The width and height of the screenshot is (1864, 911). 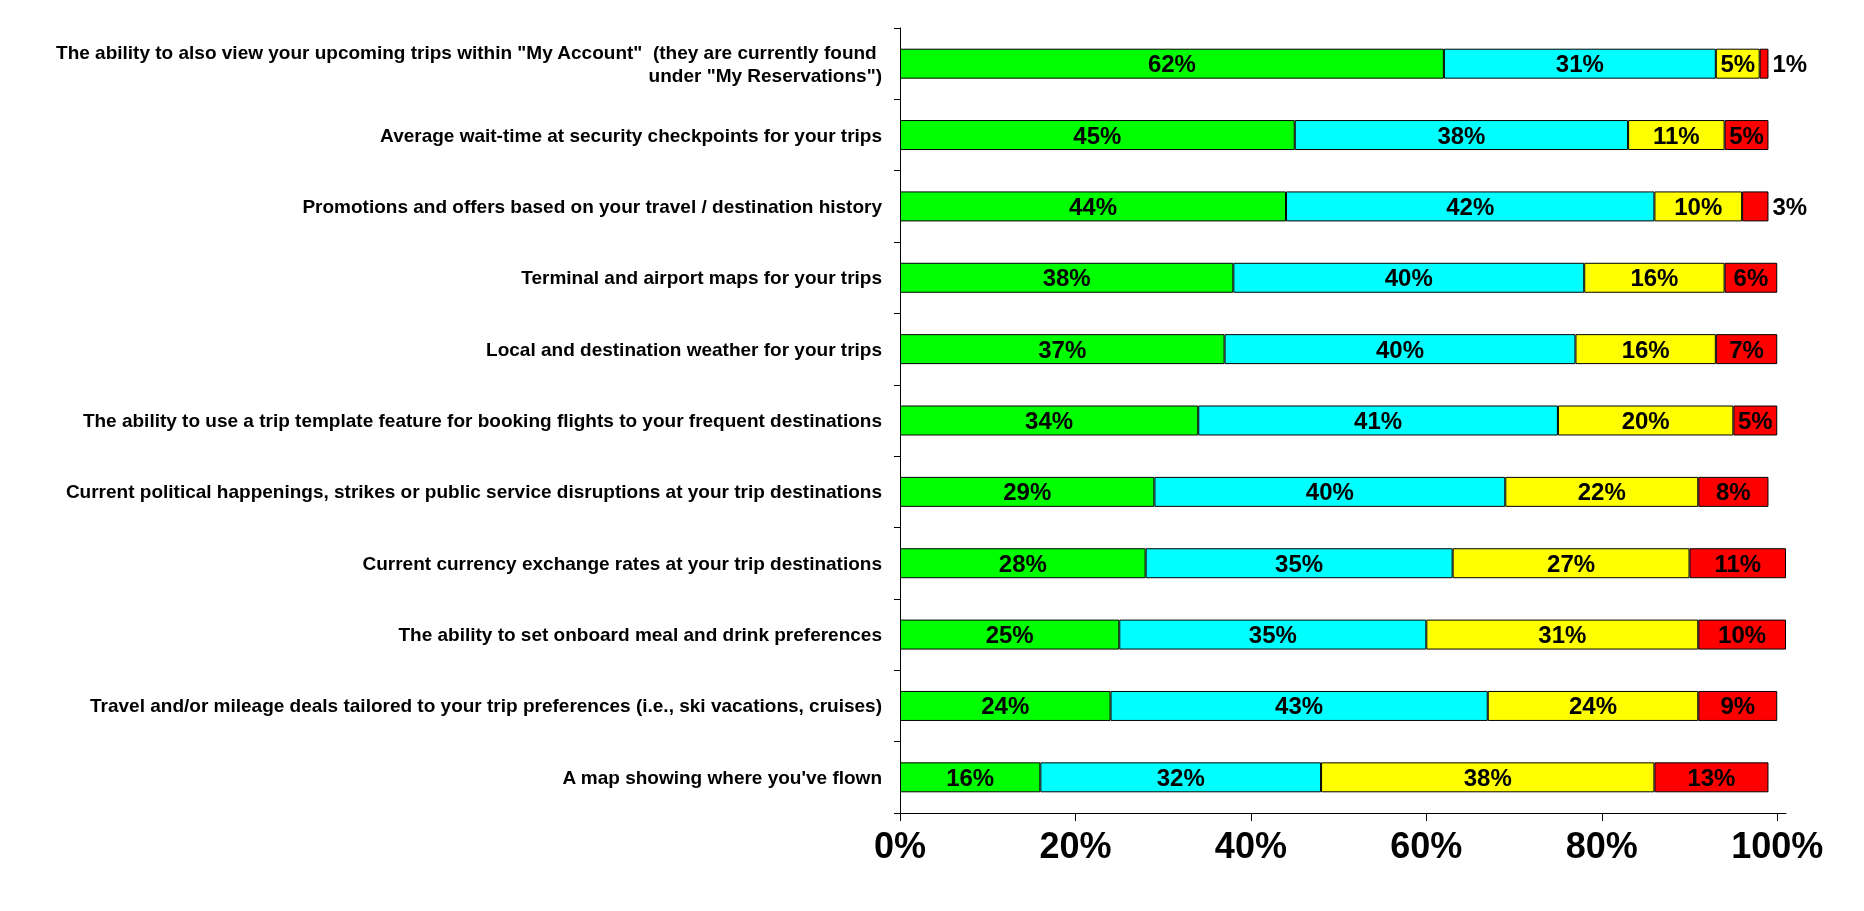 I want to click on data-label: 37%, so click(x=1062, y=349).